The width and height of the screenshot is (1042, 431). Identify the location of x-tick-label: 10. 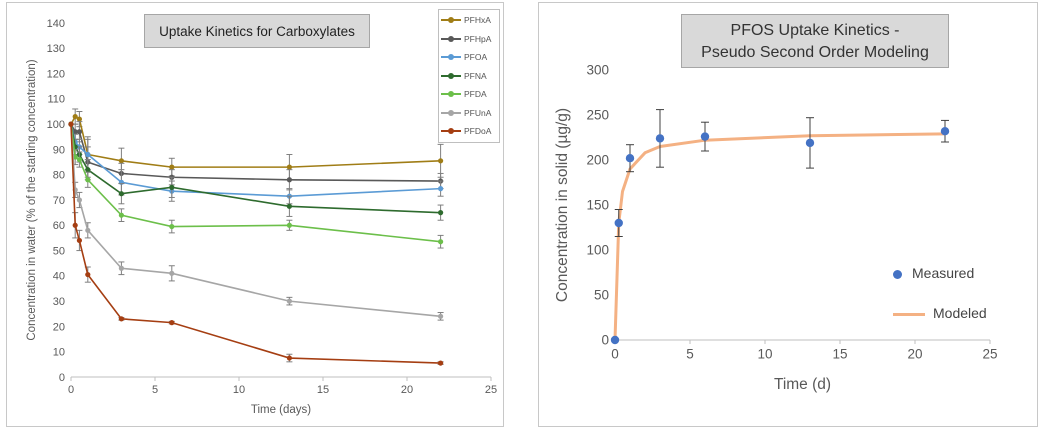
(239, 390).